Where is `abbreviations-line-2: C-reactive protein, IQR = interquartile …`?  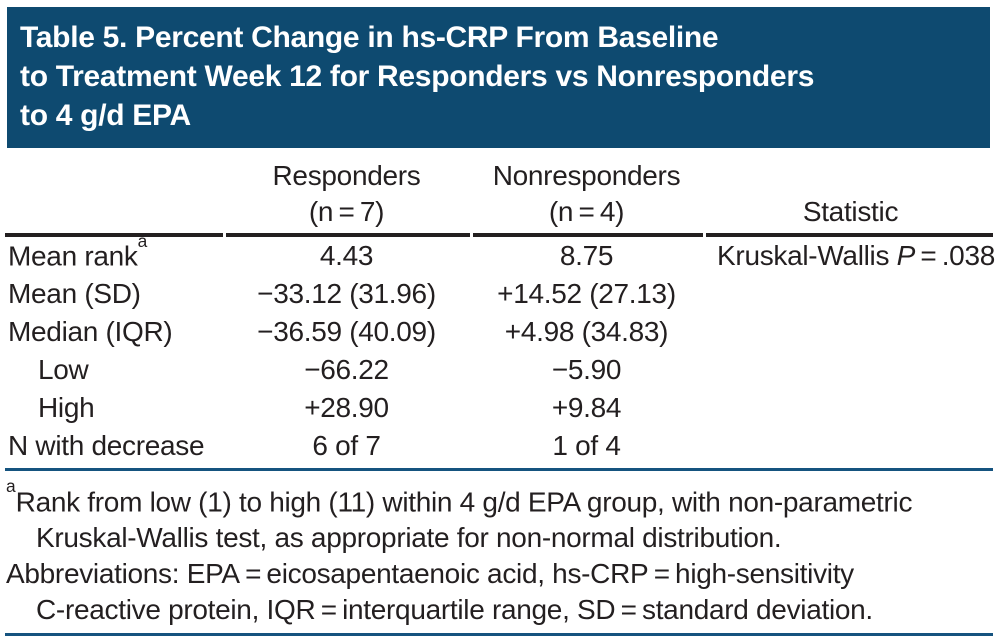 abbreviations-line-2: C-reactive protein, IQR = interquartile … is located at coordinates (454, 610).